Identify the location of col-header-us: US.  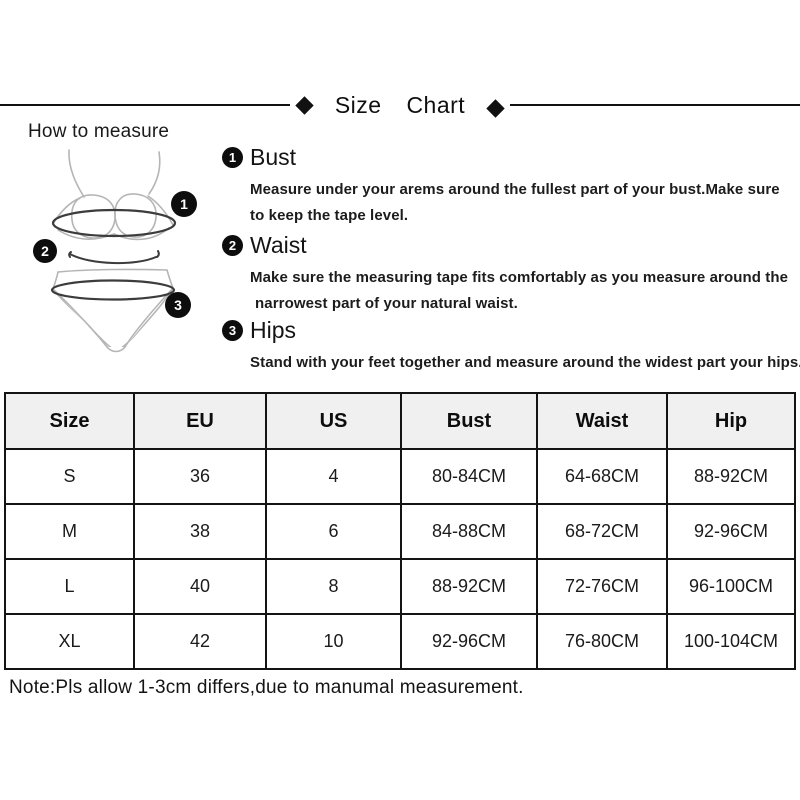
(333, 421).